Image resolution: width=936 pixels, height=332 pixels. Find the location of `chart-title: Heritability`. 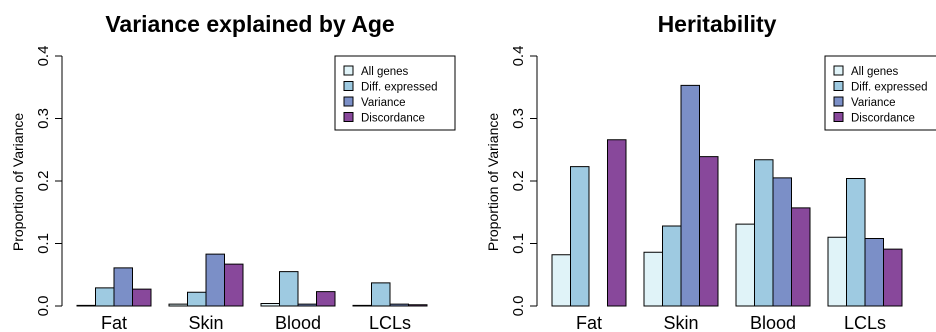

chart-title: Heritability is located at coordinates (717, 24).